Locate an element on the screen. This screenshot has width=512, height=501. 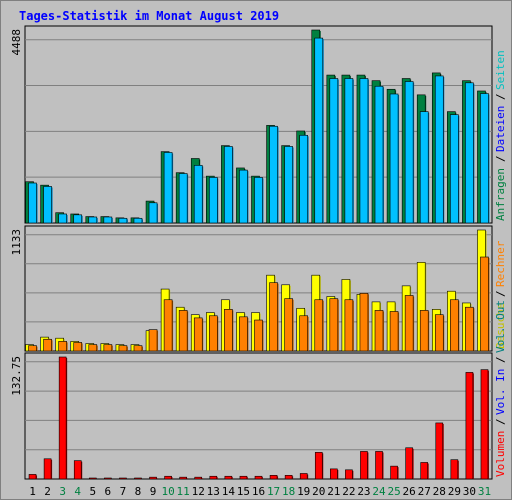
y-axis-max-label: 132.75 is located at coordinates (16, 376).